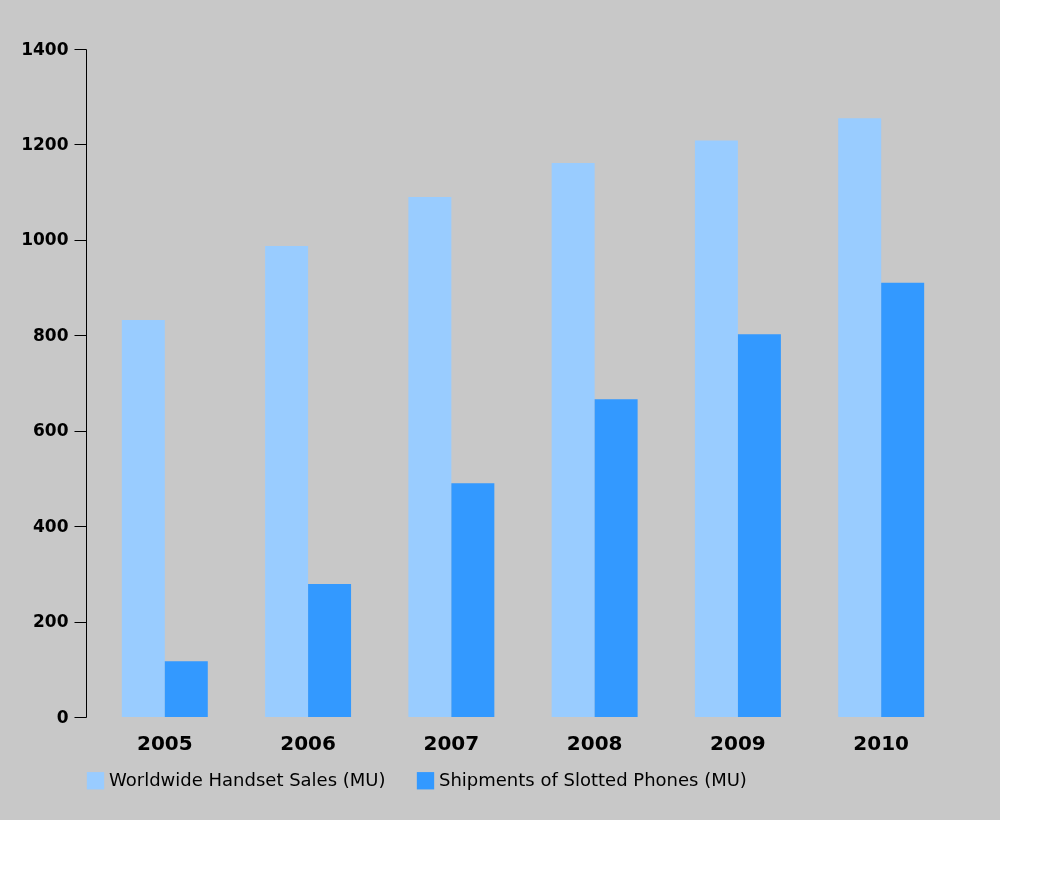 This screenshot has height=873, width=1061. I want to click on y-tick-label: 1400, so click(45, 48).